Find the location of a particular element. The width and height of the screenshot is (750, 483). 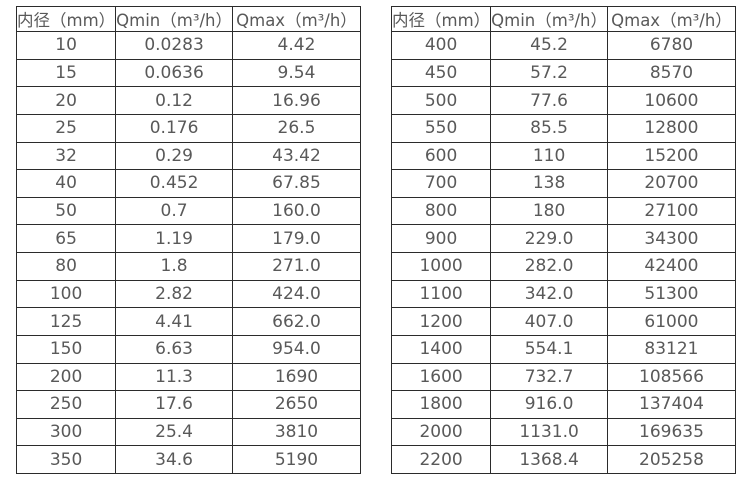

cell-qmax: 424.0 is located at coordinates (296, 294).